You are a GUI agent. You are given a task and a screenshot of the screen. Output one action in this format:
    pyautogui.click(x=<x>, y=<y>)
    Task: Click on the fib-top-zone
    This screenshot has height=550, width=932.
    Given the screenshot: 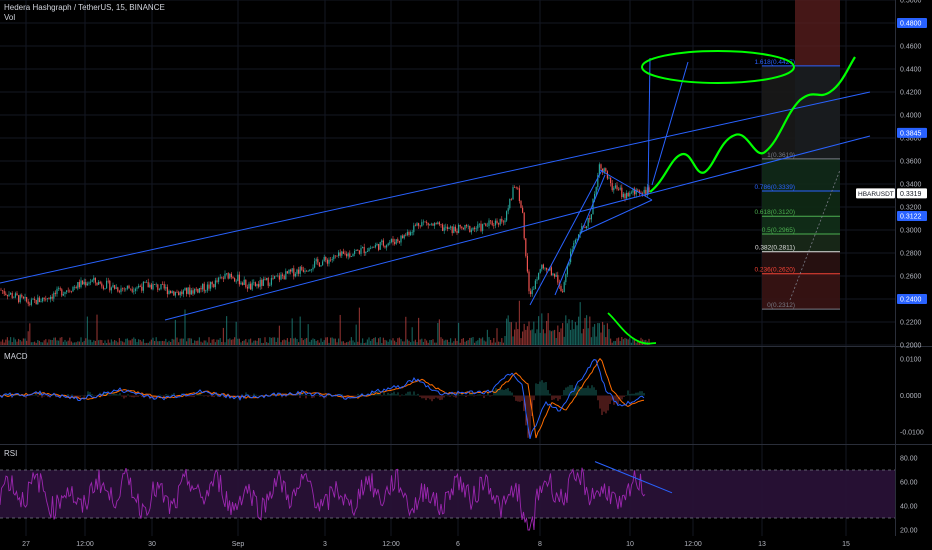 What is the action you would take?
    pyautogui.click(x=817, y=33)
    